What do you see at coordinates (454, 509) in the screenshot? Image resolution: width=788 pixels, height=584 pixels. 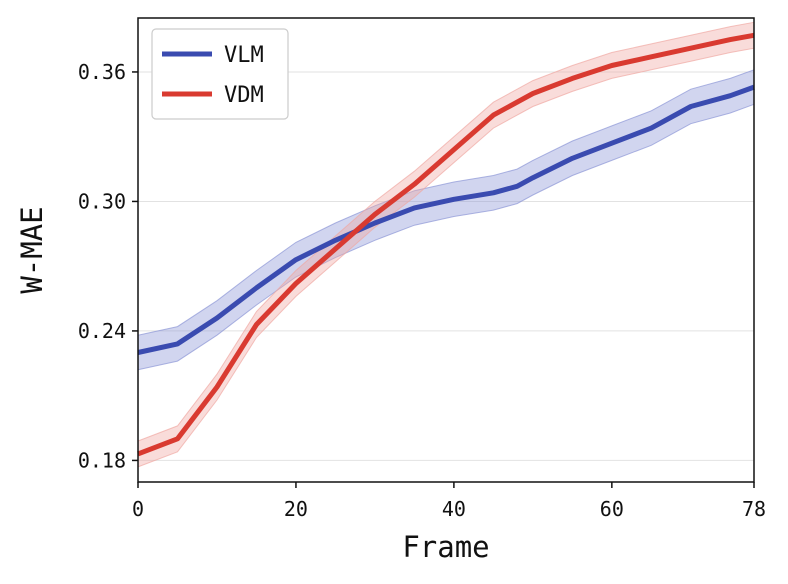 I see `x-tick-label-2: 40` at bounding box center [454, 509].